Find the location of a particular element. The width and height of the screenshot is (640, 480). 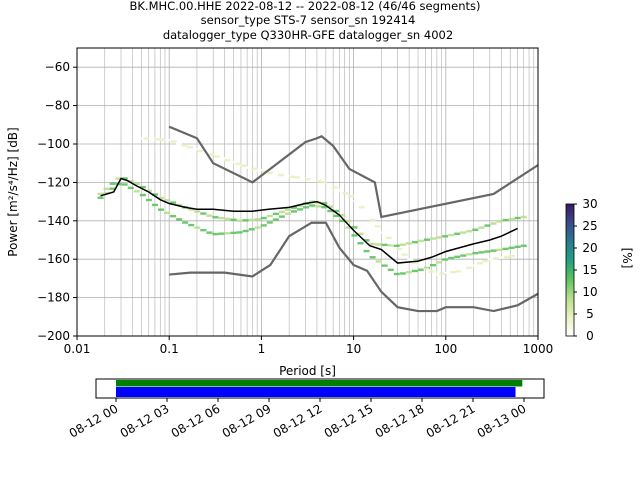

y-tick-label: −100 is located at coordinates (53, 144).